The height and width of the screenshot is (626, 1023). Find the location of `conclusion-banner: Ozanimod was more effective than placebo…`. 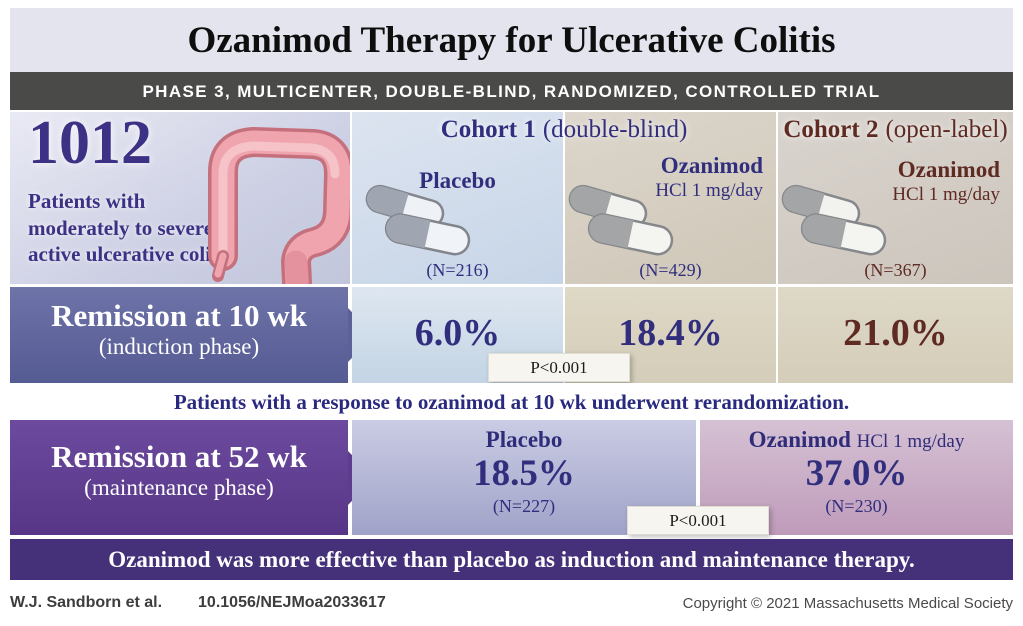

conclusion-banner: Ozanimod was more effective than placebo… is located at coordinates (511, 559).